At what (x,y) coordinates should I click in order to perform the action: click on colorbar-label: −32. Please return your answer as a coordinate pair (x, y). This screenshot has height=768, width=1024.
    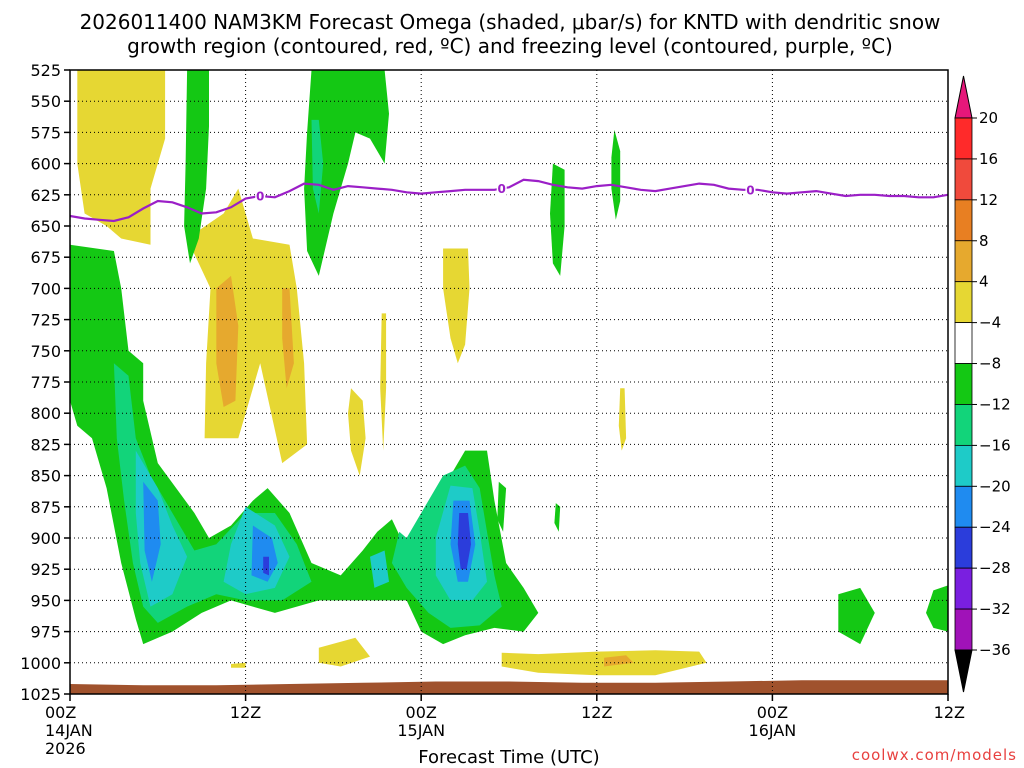
    Looking at the image, I should click on (995, 609).